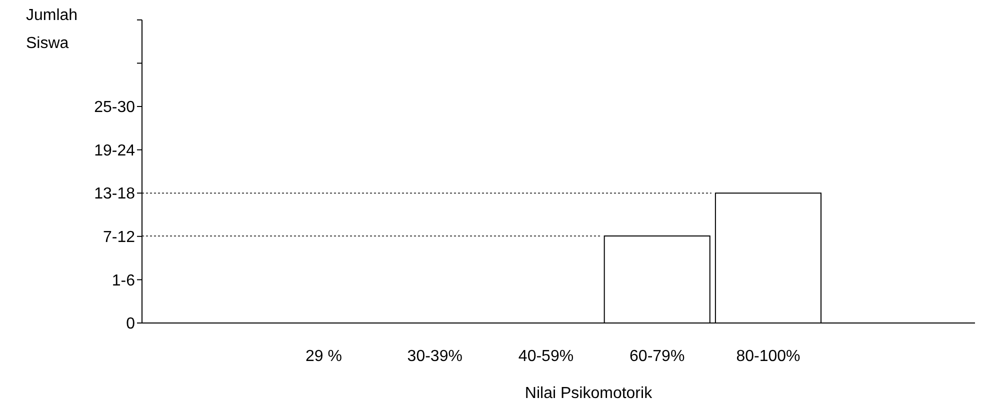 This screenshot has width=981, height=403. Describe the element at coordinates (115, 151) in the screenshot. I see `text: 19-24` at that location.